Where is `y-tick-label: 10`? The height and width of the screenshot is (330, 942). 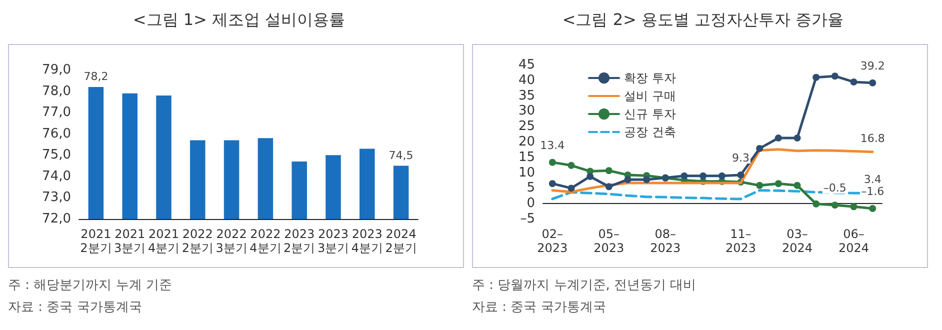
y-tick-label: 10 is located at coordinates (526, 172).